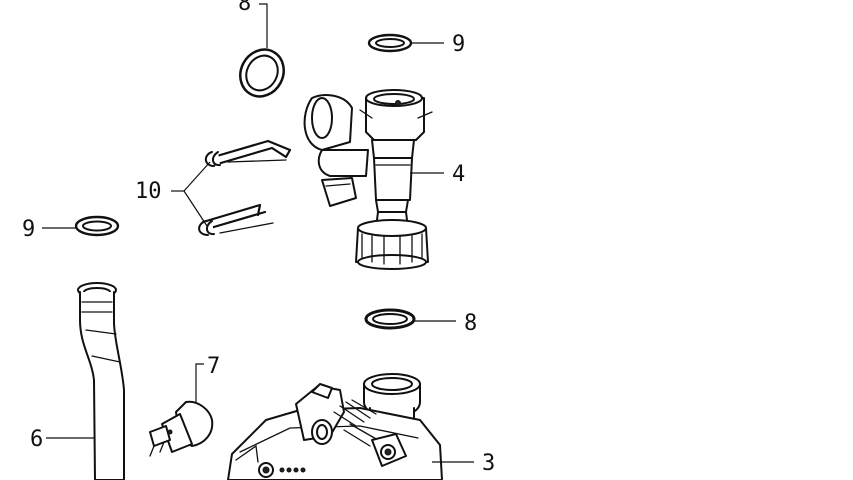 Image resolution: width=853 pixels, height=480 pixels. I want to click on part-9-top-o-ring, so click(390, 43).